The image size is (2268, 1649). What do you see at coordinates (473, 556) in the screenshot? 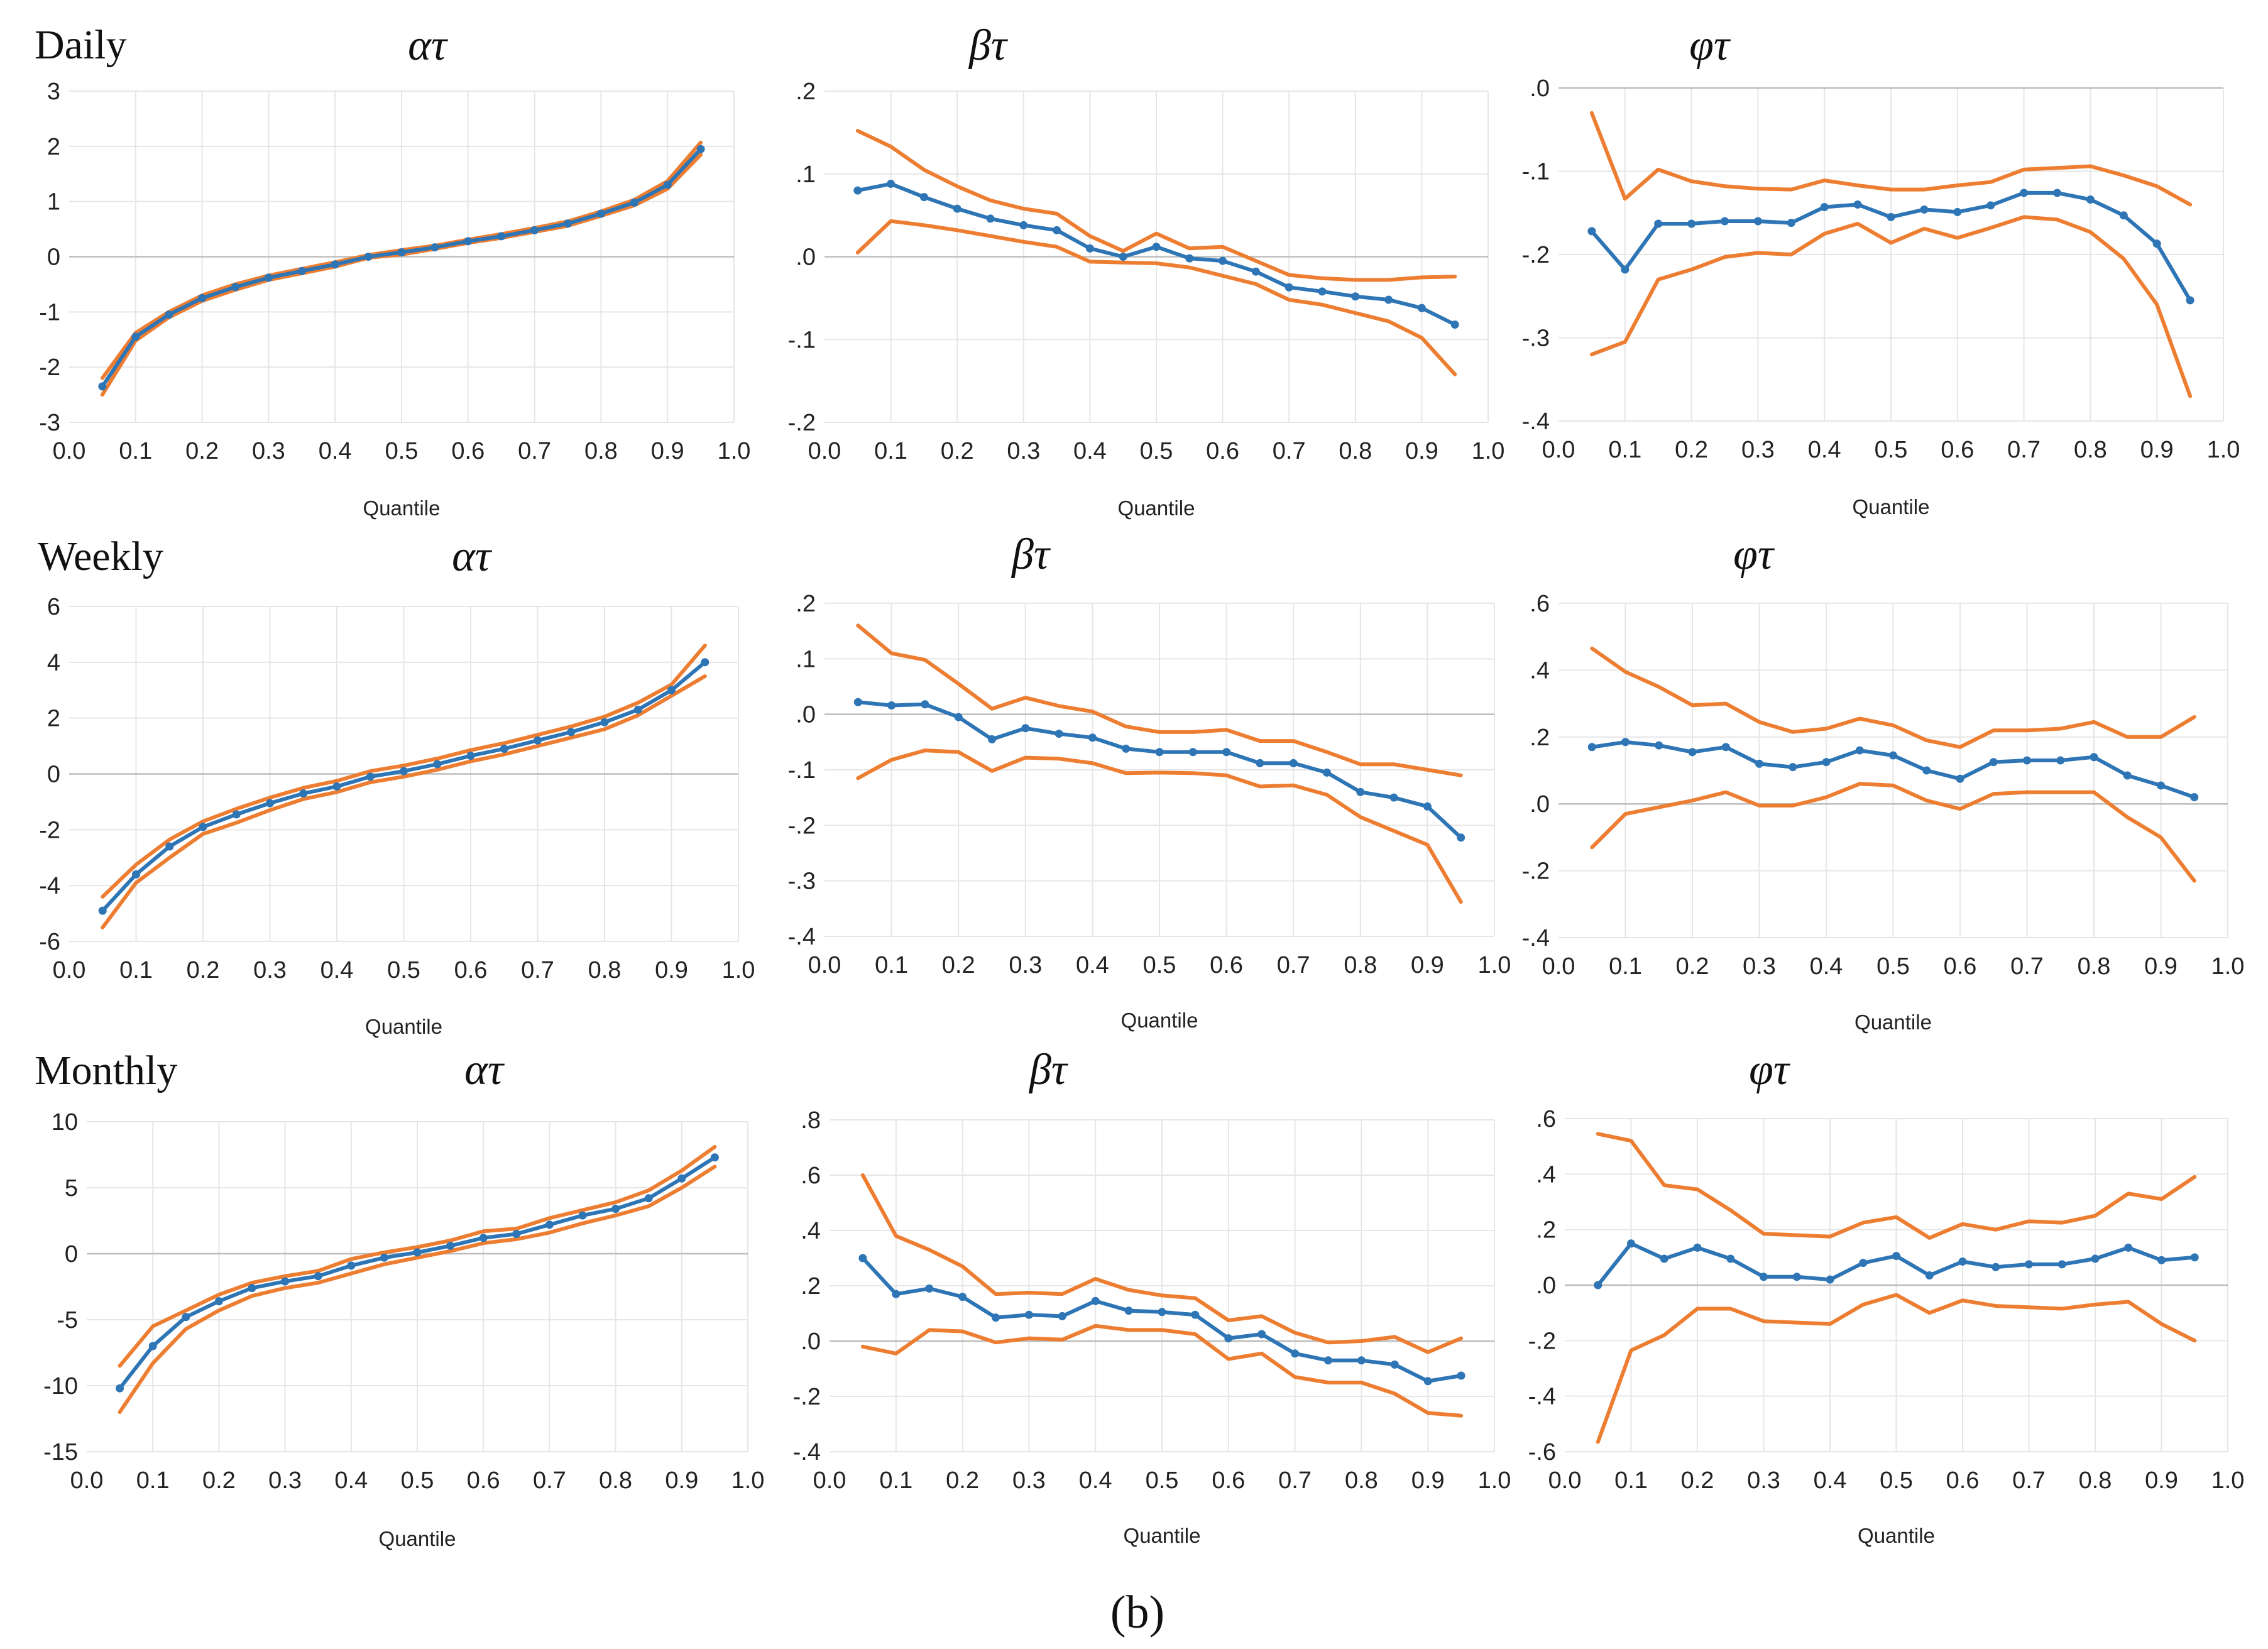
I see `panel-title: ατ` at bounding box center [473, 556].